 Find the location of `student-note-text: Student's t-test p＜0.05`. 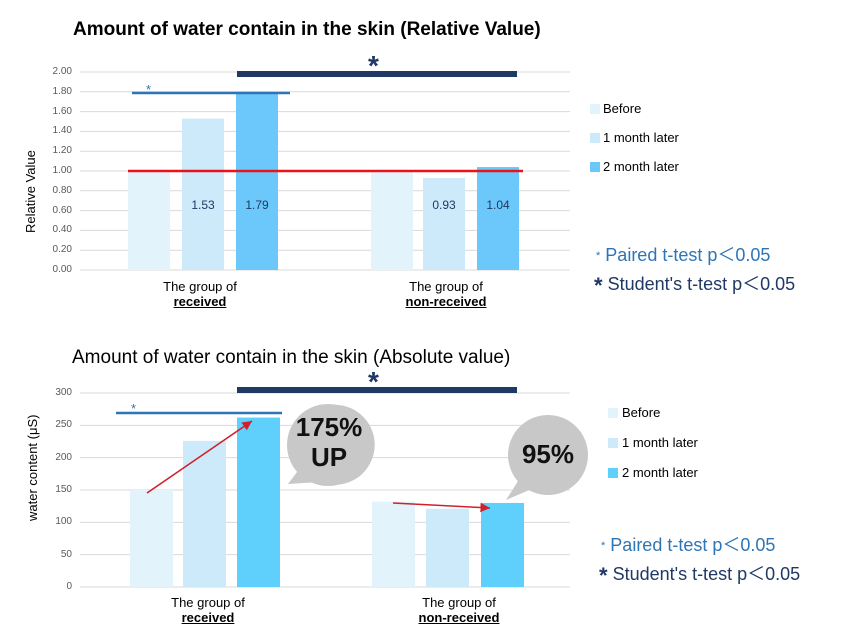

student-note-text: Student's t-test p＜0.05 is located at coordinates (701, 284).